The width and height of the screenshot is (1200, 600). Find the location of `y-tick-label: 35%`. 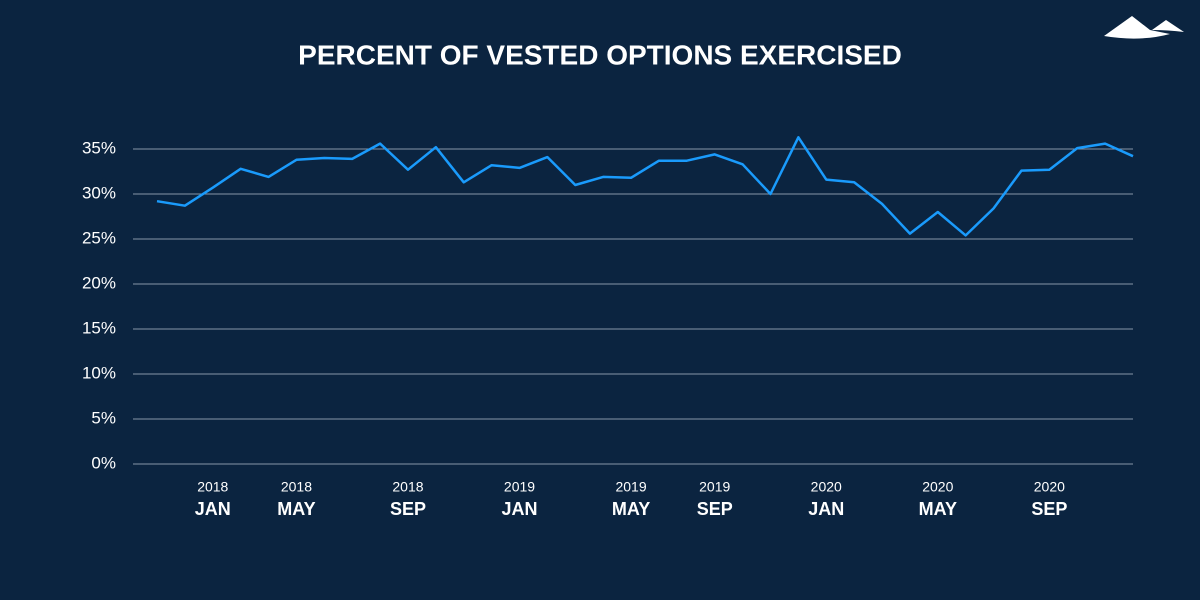

y-tick-label: 35% is located at coordinates (99, 147).